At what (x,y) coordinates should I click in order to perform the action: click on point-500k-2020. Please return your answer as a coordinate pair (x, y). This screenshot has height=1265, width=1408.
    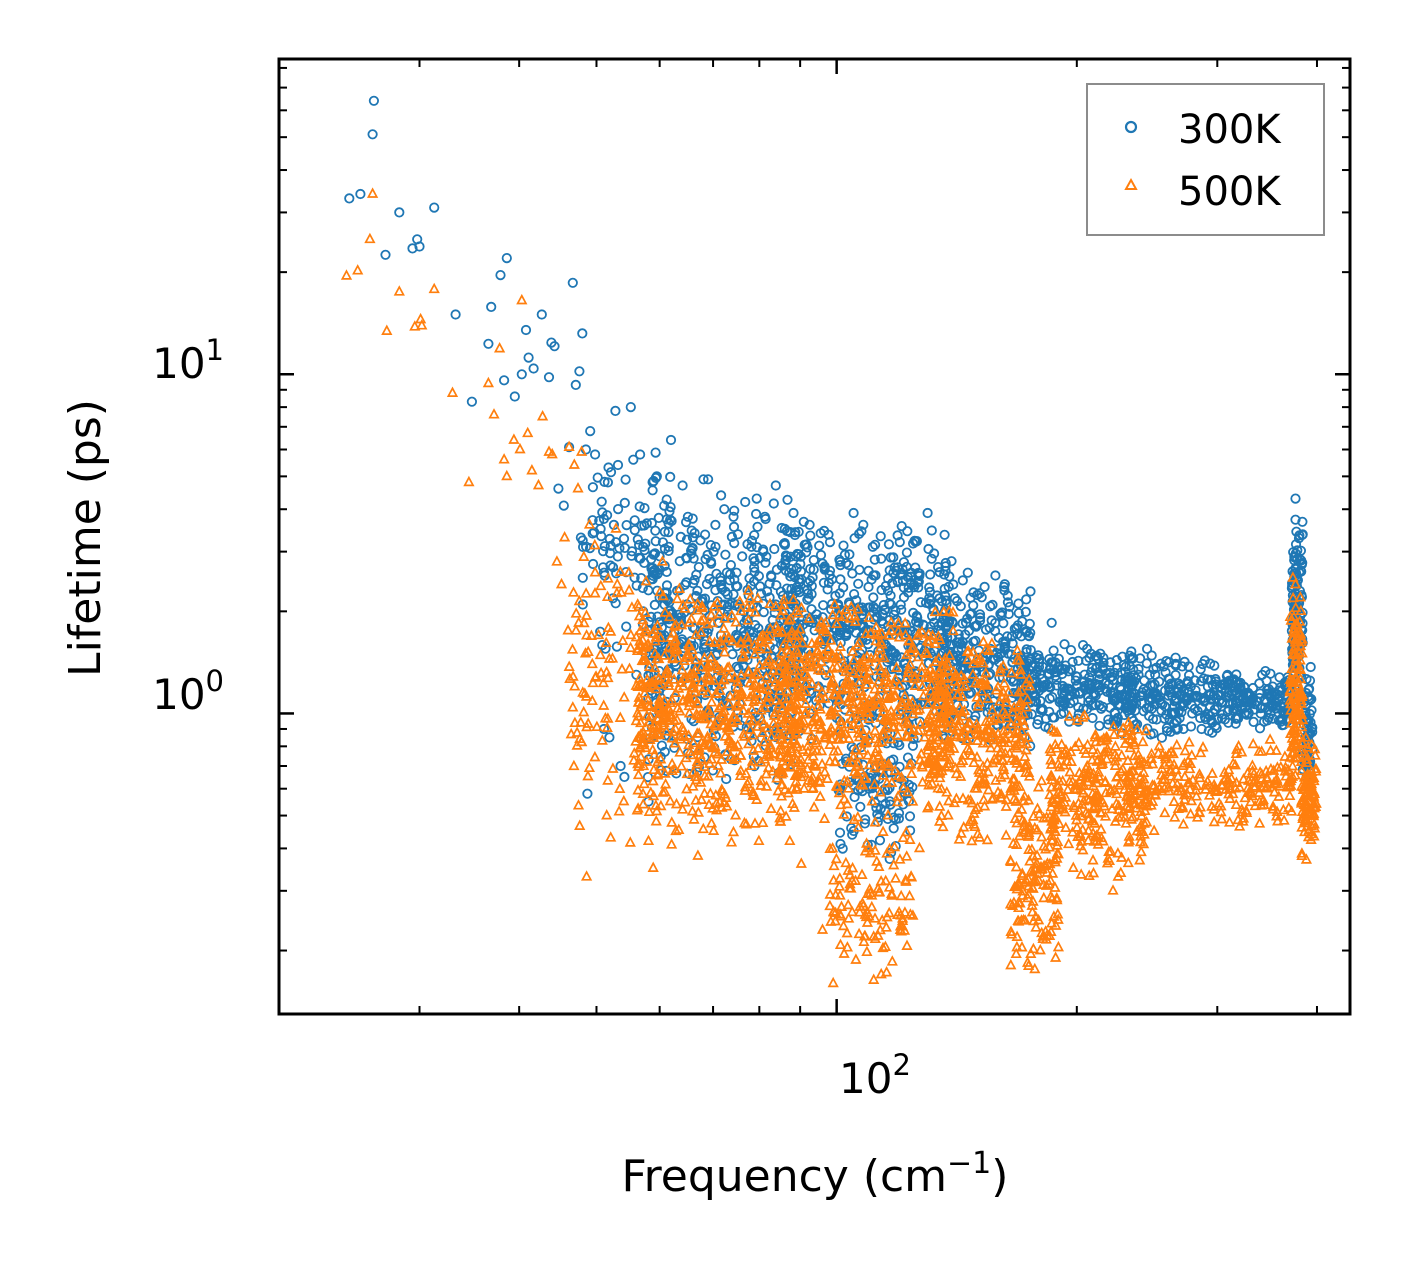
    Looking at the image, I should click on (1137, 728).